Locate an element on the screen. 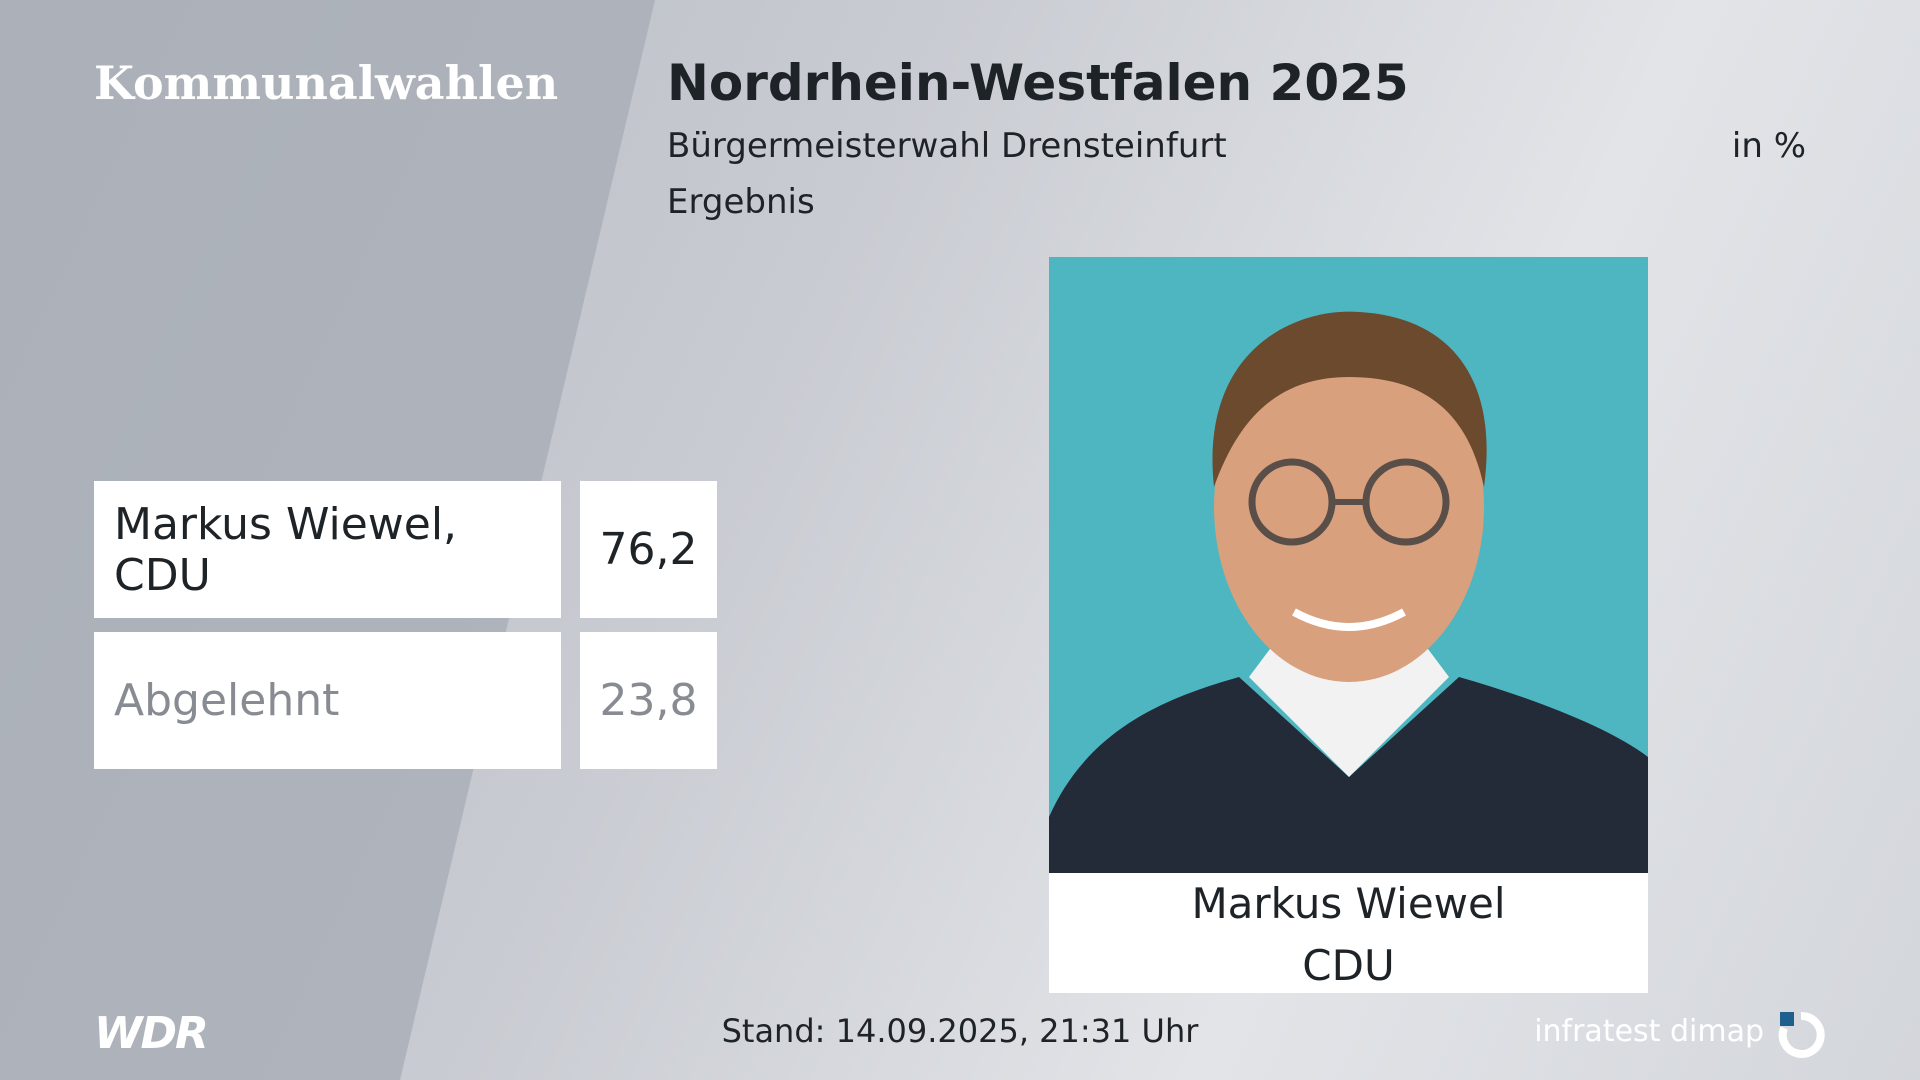 This screenshot has width=1920, height=1080. unit: in % is located at coordinates (1768, 146).